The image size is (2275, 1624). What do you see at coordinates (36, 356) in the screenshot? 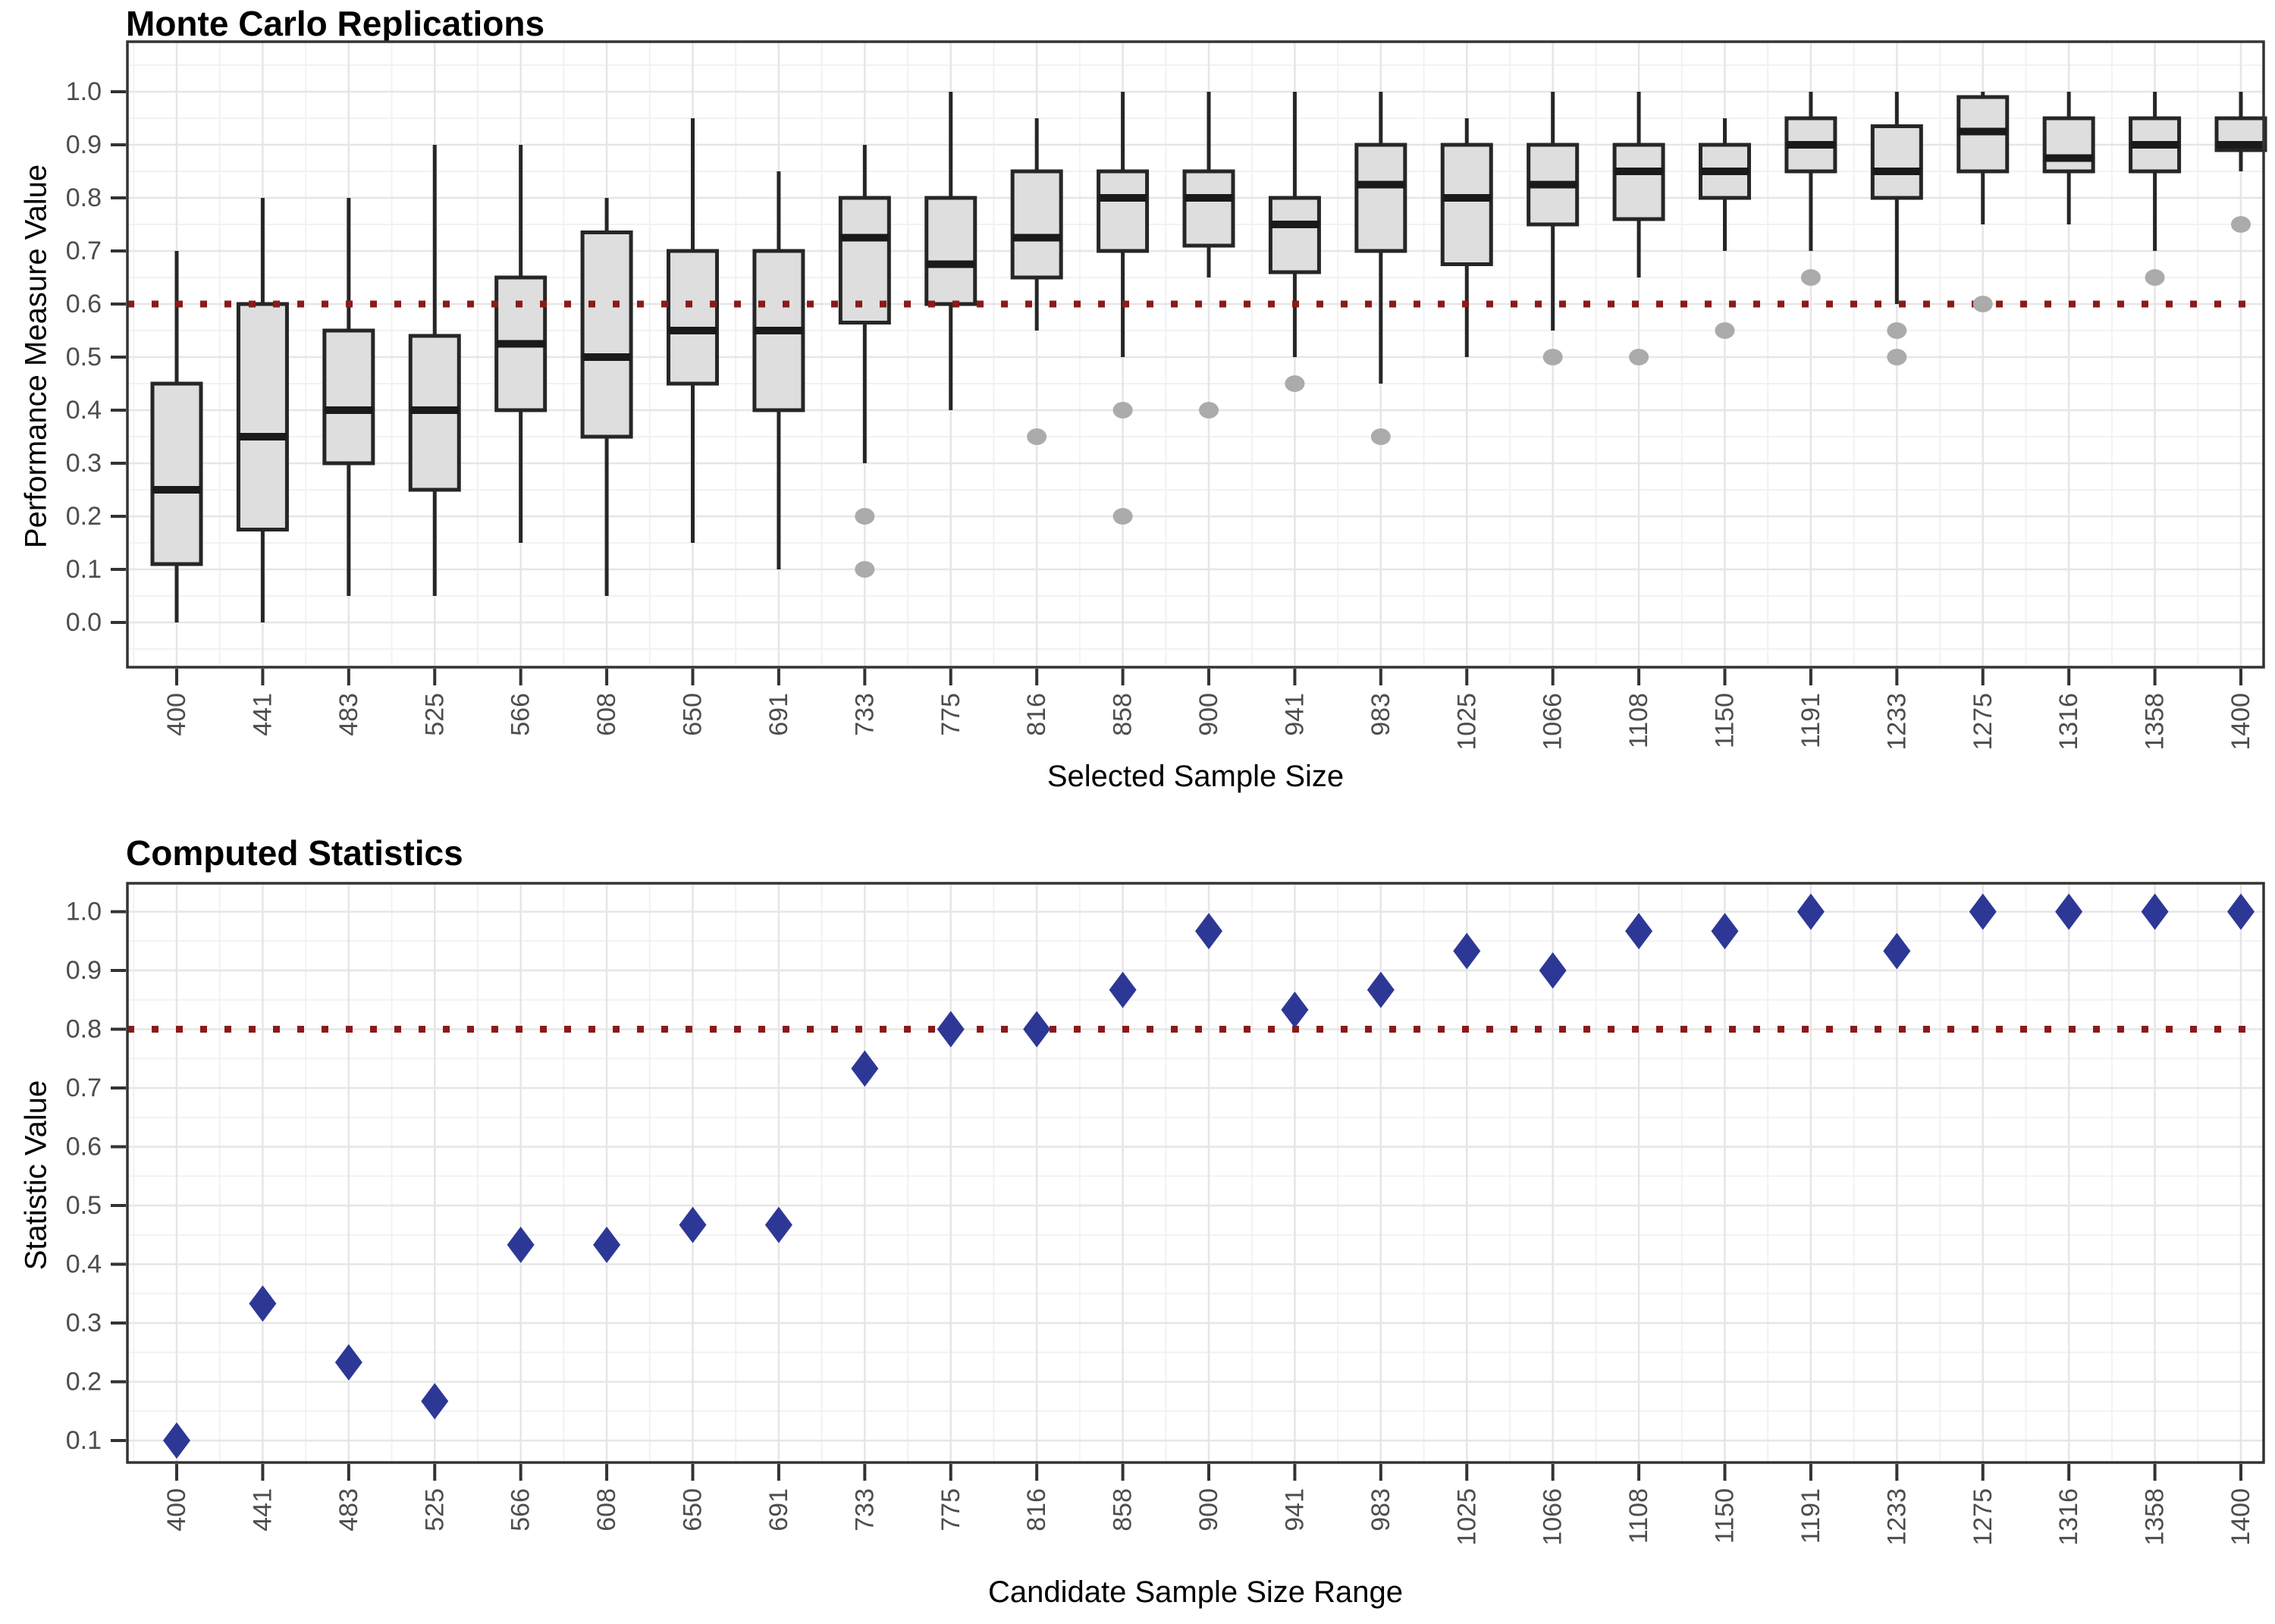
I see `top-y-axis-title: Performance Measure Value` at bounding box center [36, 356].